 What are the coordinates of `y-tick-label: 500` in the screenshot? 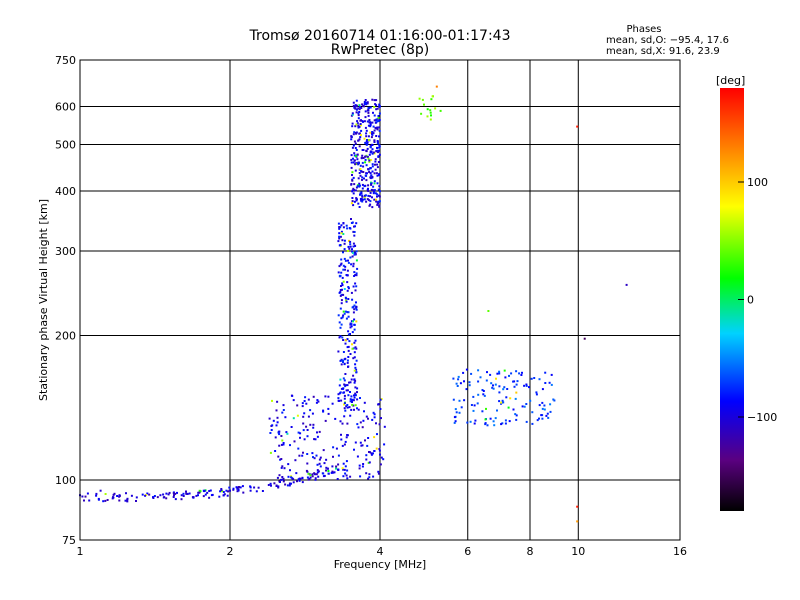 It's located at (65, 145).